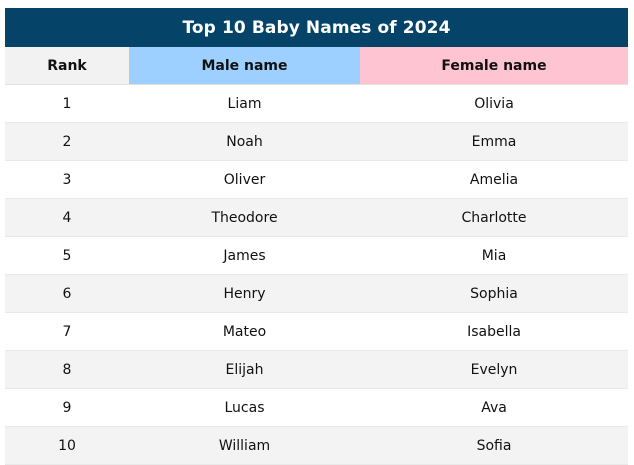 The width and height of the screenshot is (634, 465). I want to click on male-name-cell: Noah, so click(244, 141).